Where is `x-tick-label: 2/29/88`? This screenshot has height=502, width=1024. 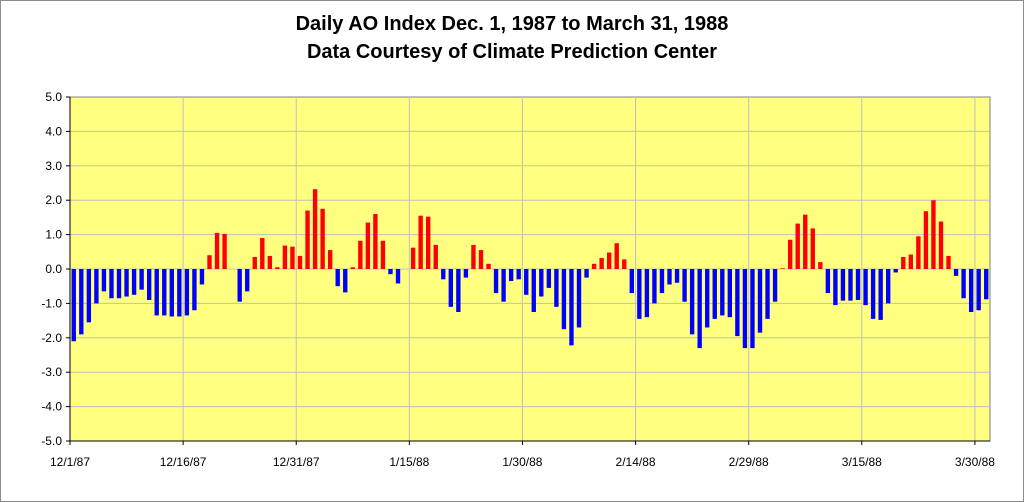
x-tick-label: 2/29/88 is located at coordinates (749, 462).